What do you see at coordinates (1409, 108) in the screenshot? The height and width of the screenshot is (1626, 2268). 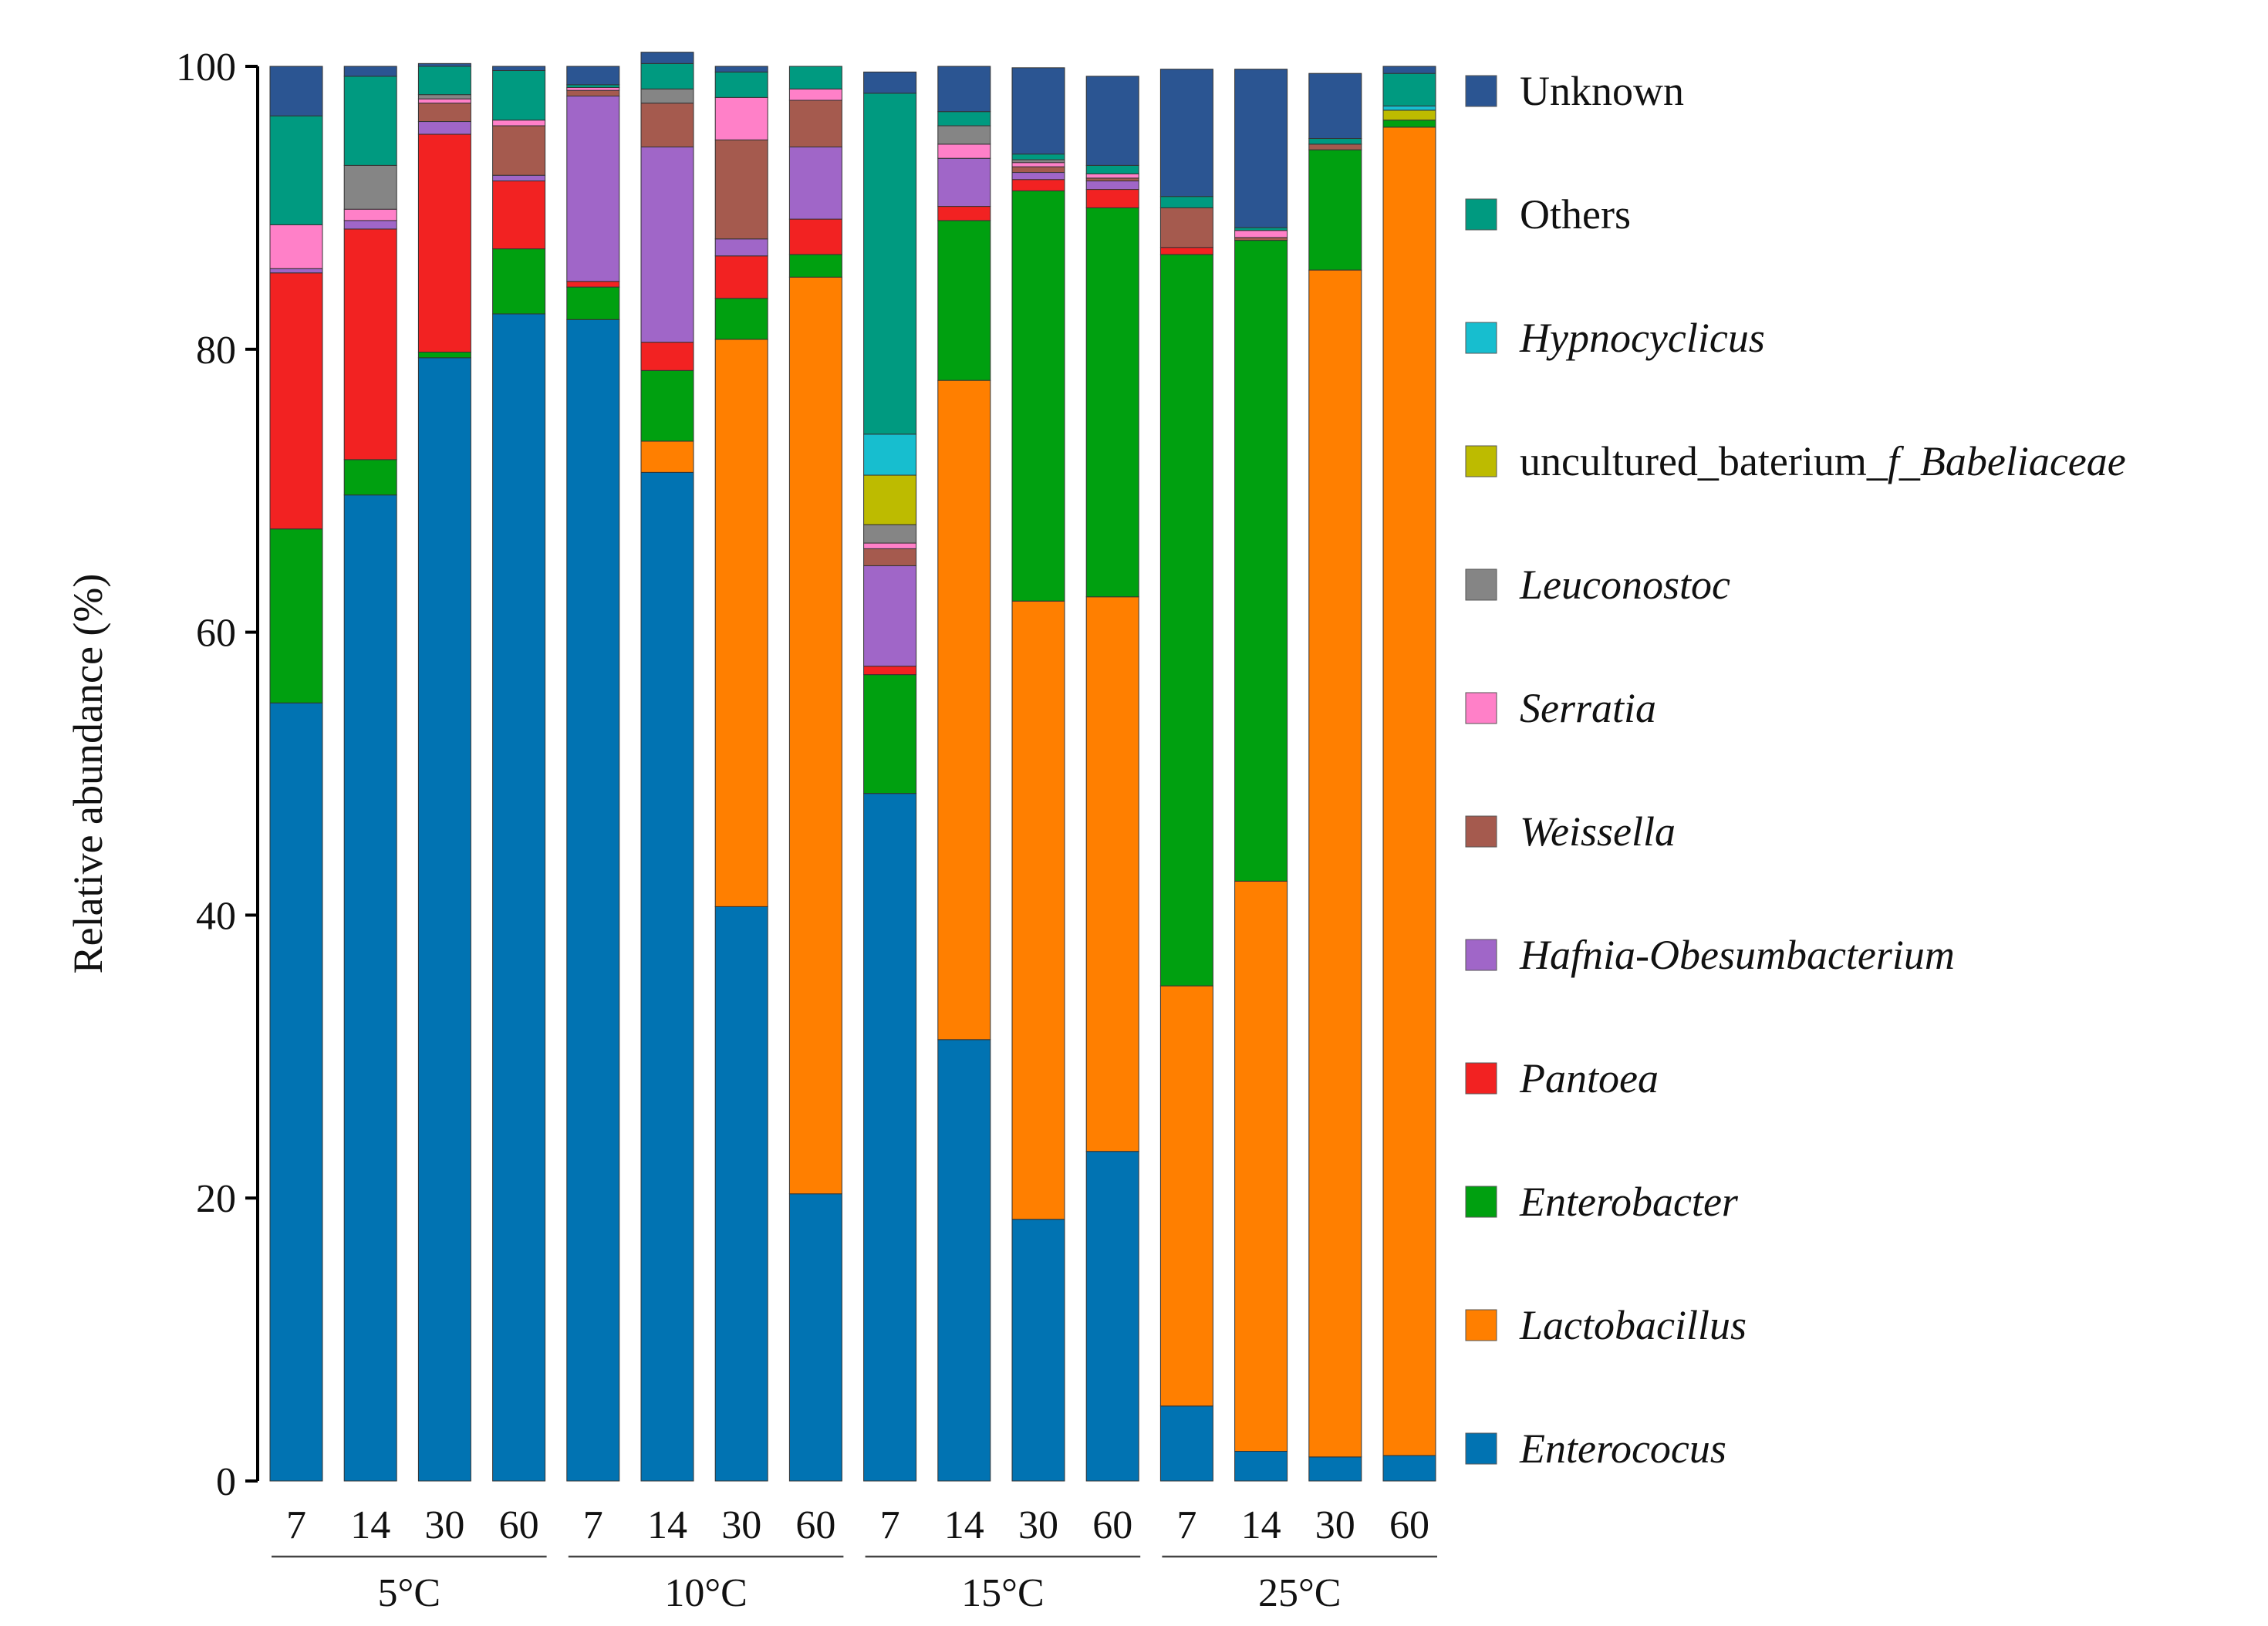 I see `bar-segment-hypnocyclicus` at bounding box center [1409, 108].